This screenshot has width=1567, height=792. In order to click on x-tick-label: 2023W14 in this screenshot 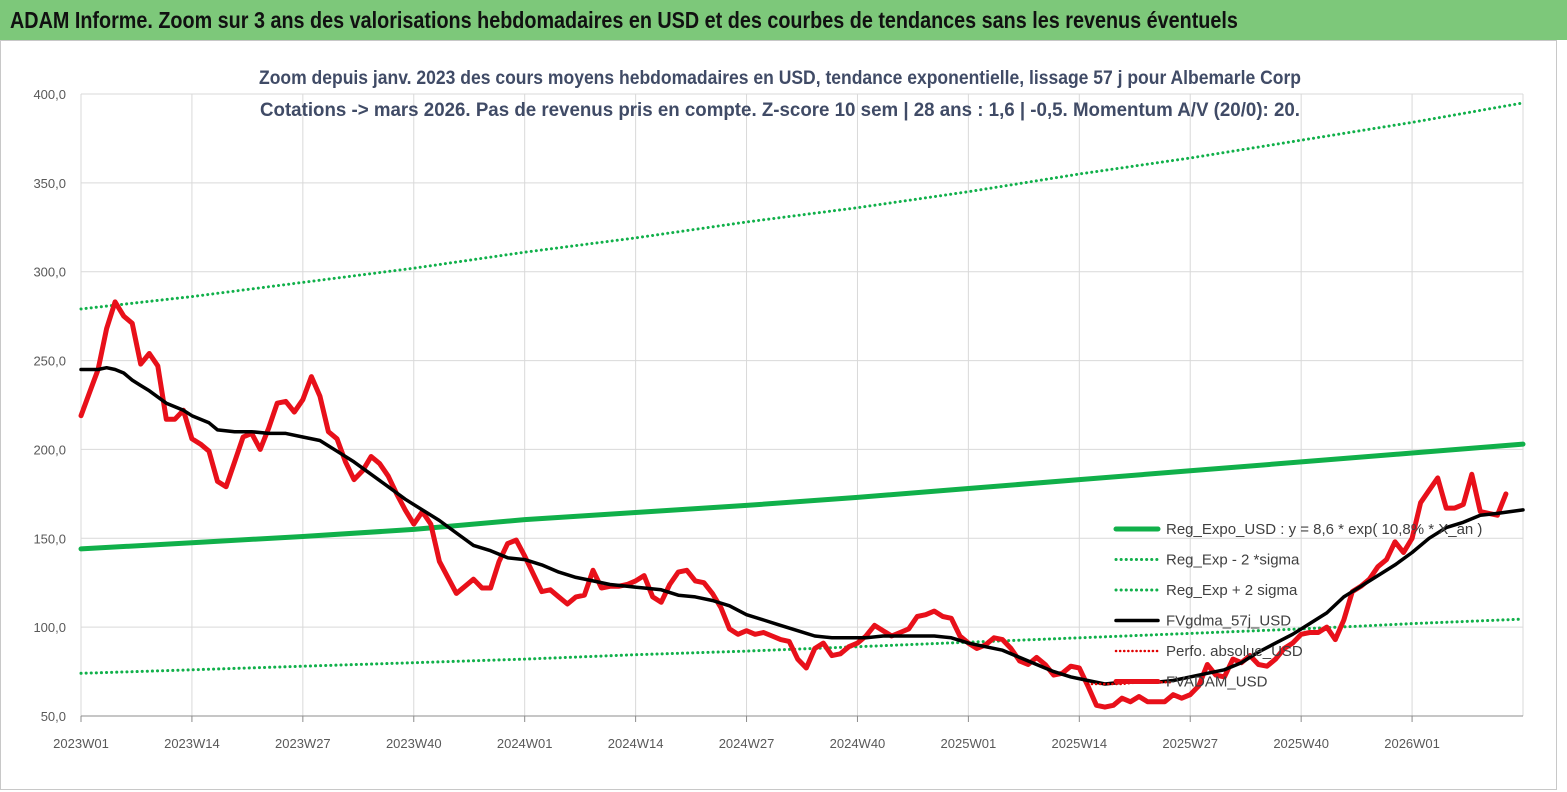, I will do `click(192, 743)`.